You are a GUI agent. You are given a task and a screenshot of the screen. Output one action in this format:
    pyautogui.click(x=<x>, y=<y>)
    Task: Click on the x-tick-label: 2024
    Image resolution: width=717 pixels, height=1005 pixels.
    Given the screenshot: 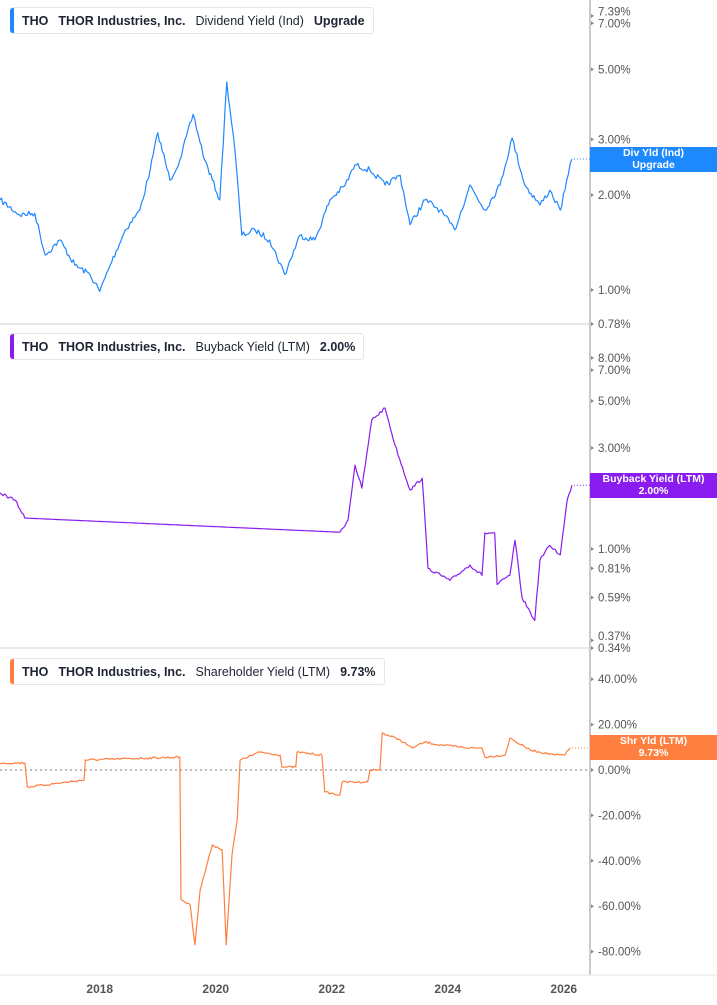 What is the action you would take?
    pyautogui.click(x=447, y=989)
    